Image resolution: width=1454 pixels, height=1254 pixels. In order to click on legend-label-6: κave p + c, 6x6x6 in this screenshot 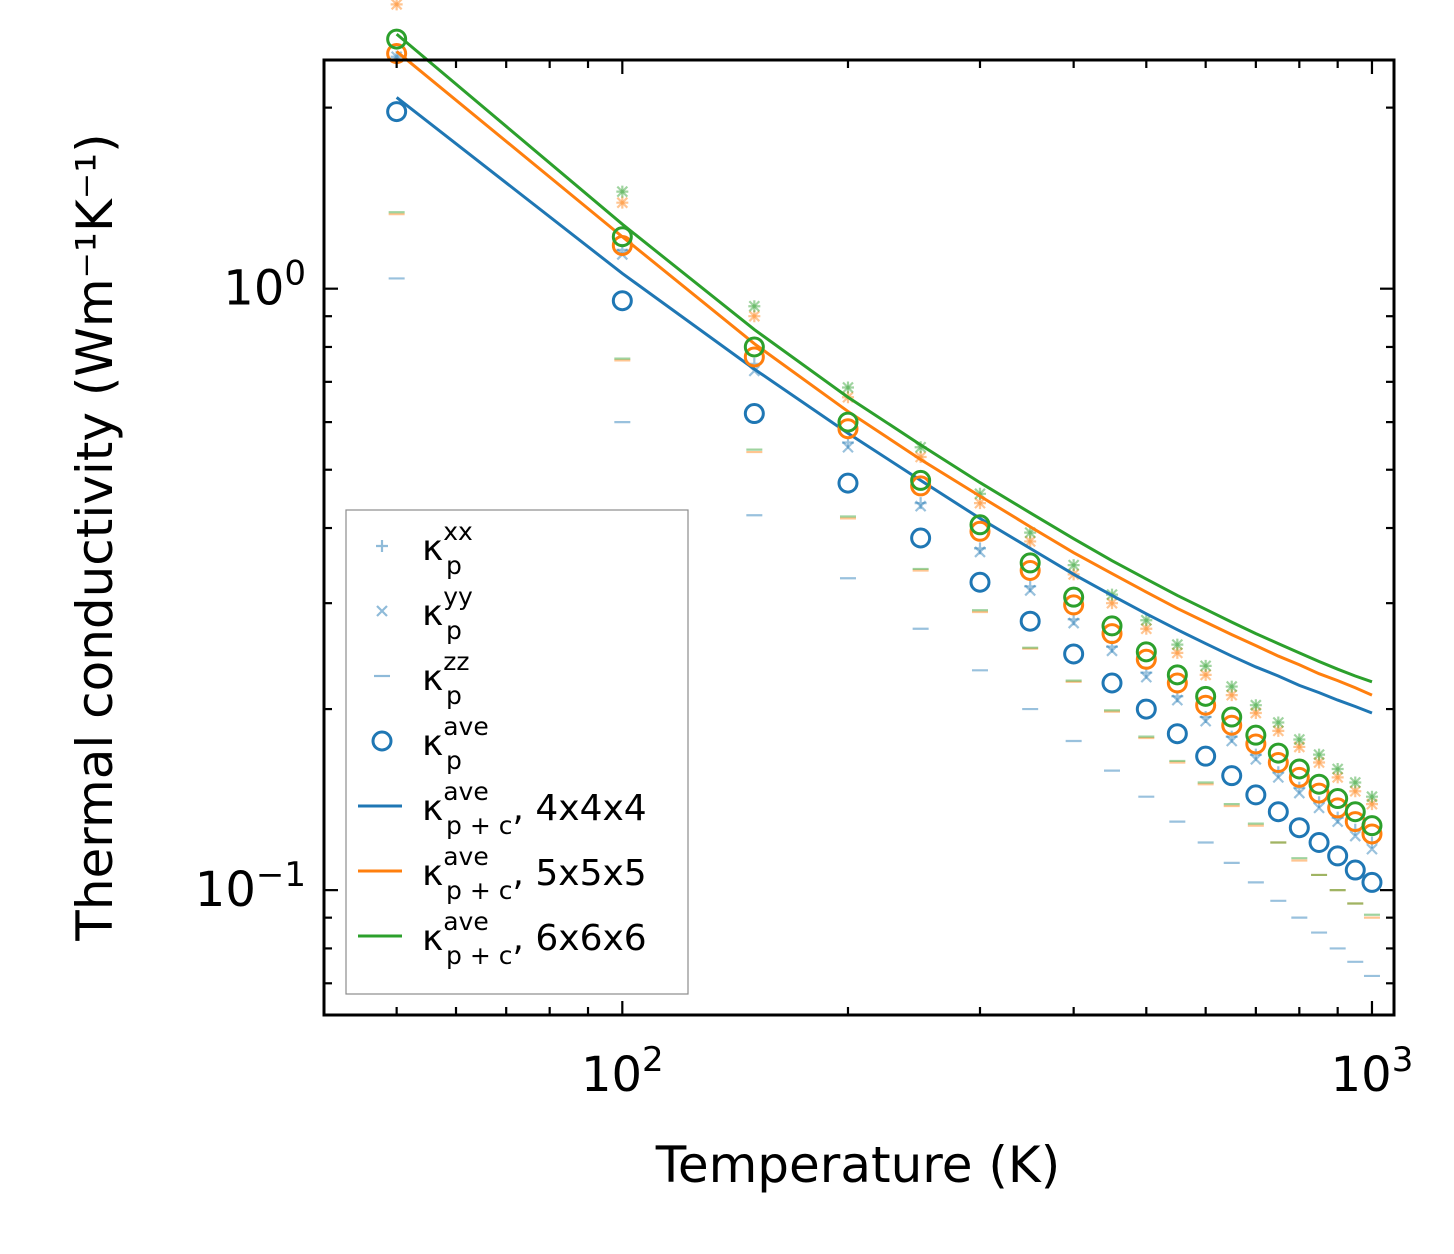, I will do `click(534, 938)`.